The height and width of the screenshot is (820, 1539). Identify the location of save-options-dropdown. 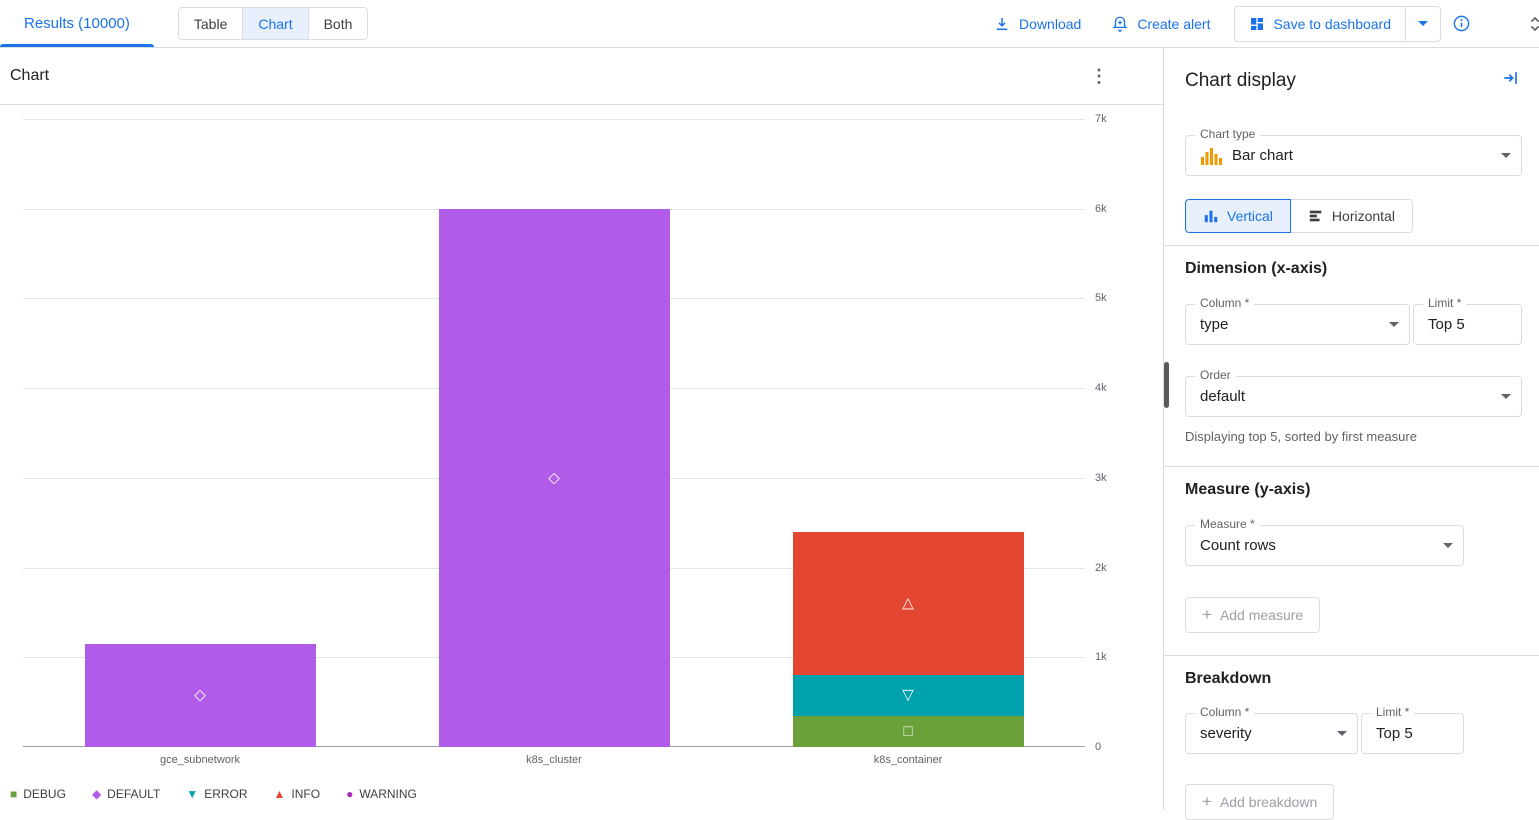
(1423, 24).